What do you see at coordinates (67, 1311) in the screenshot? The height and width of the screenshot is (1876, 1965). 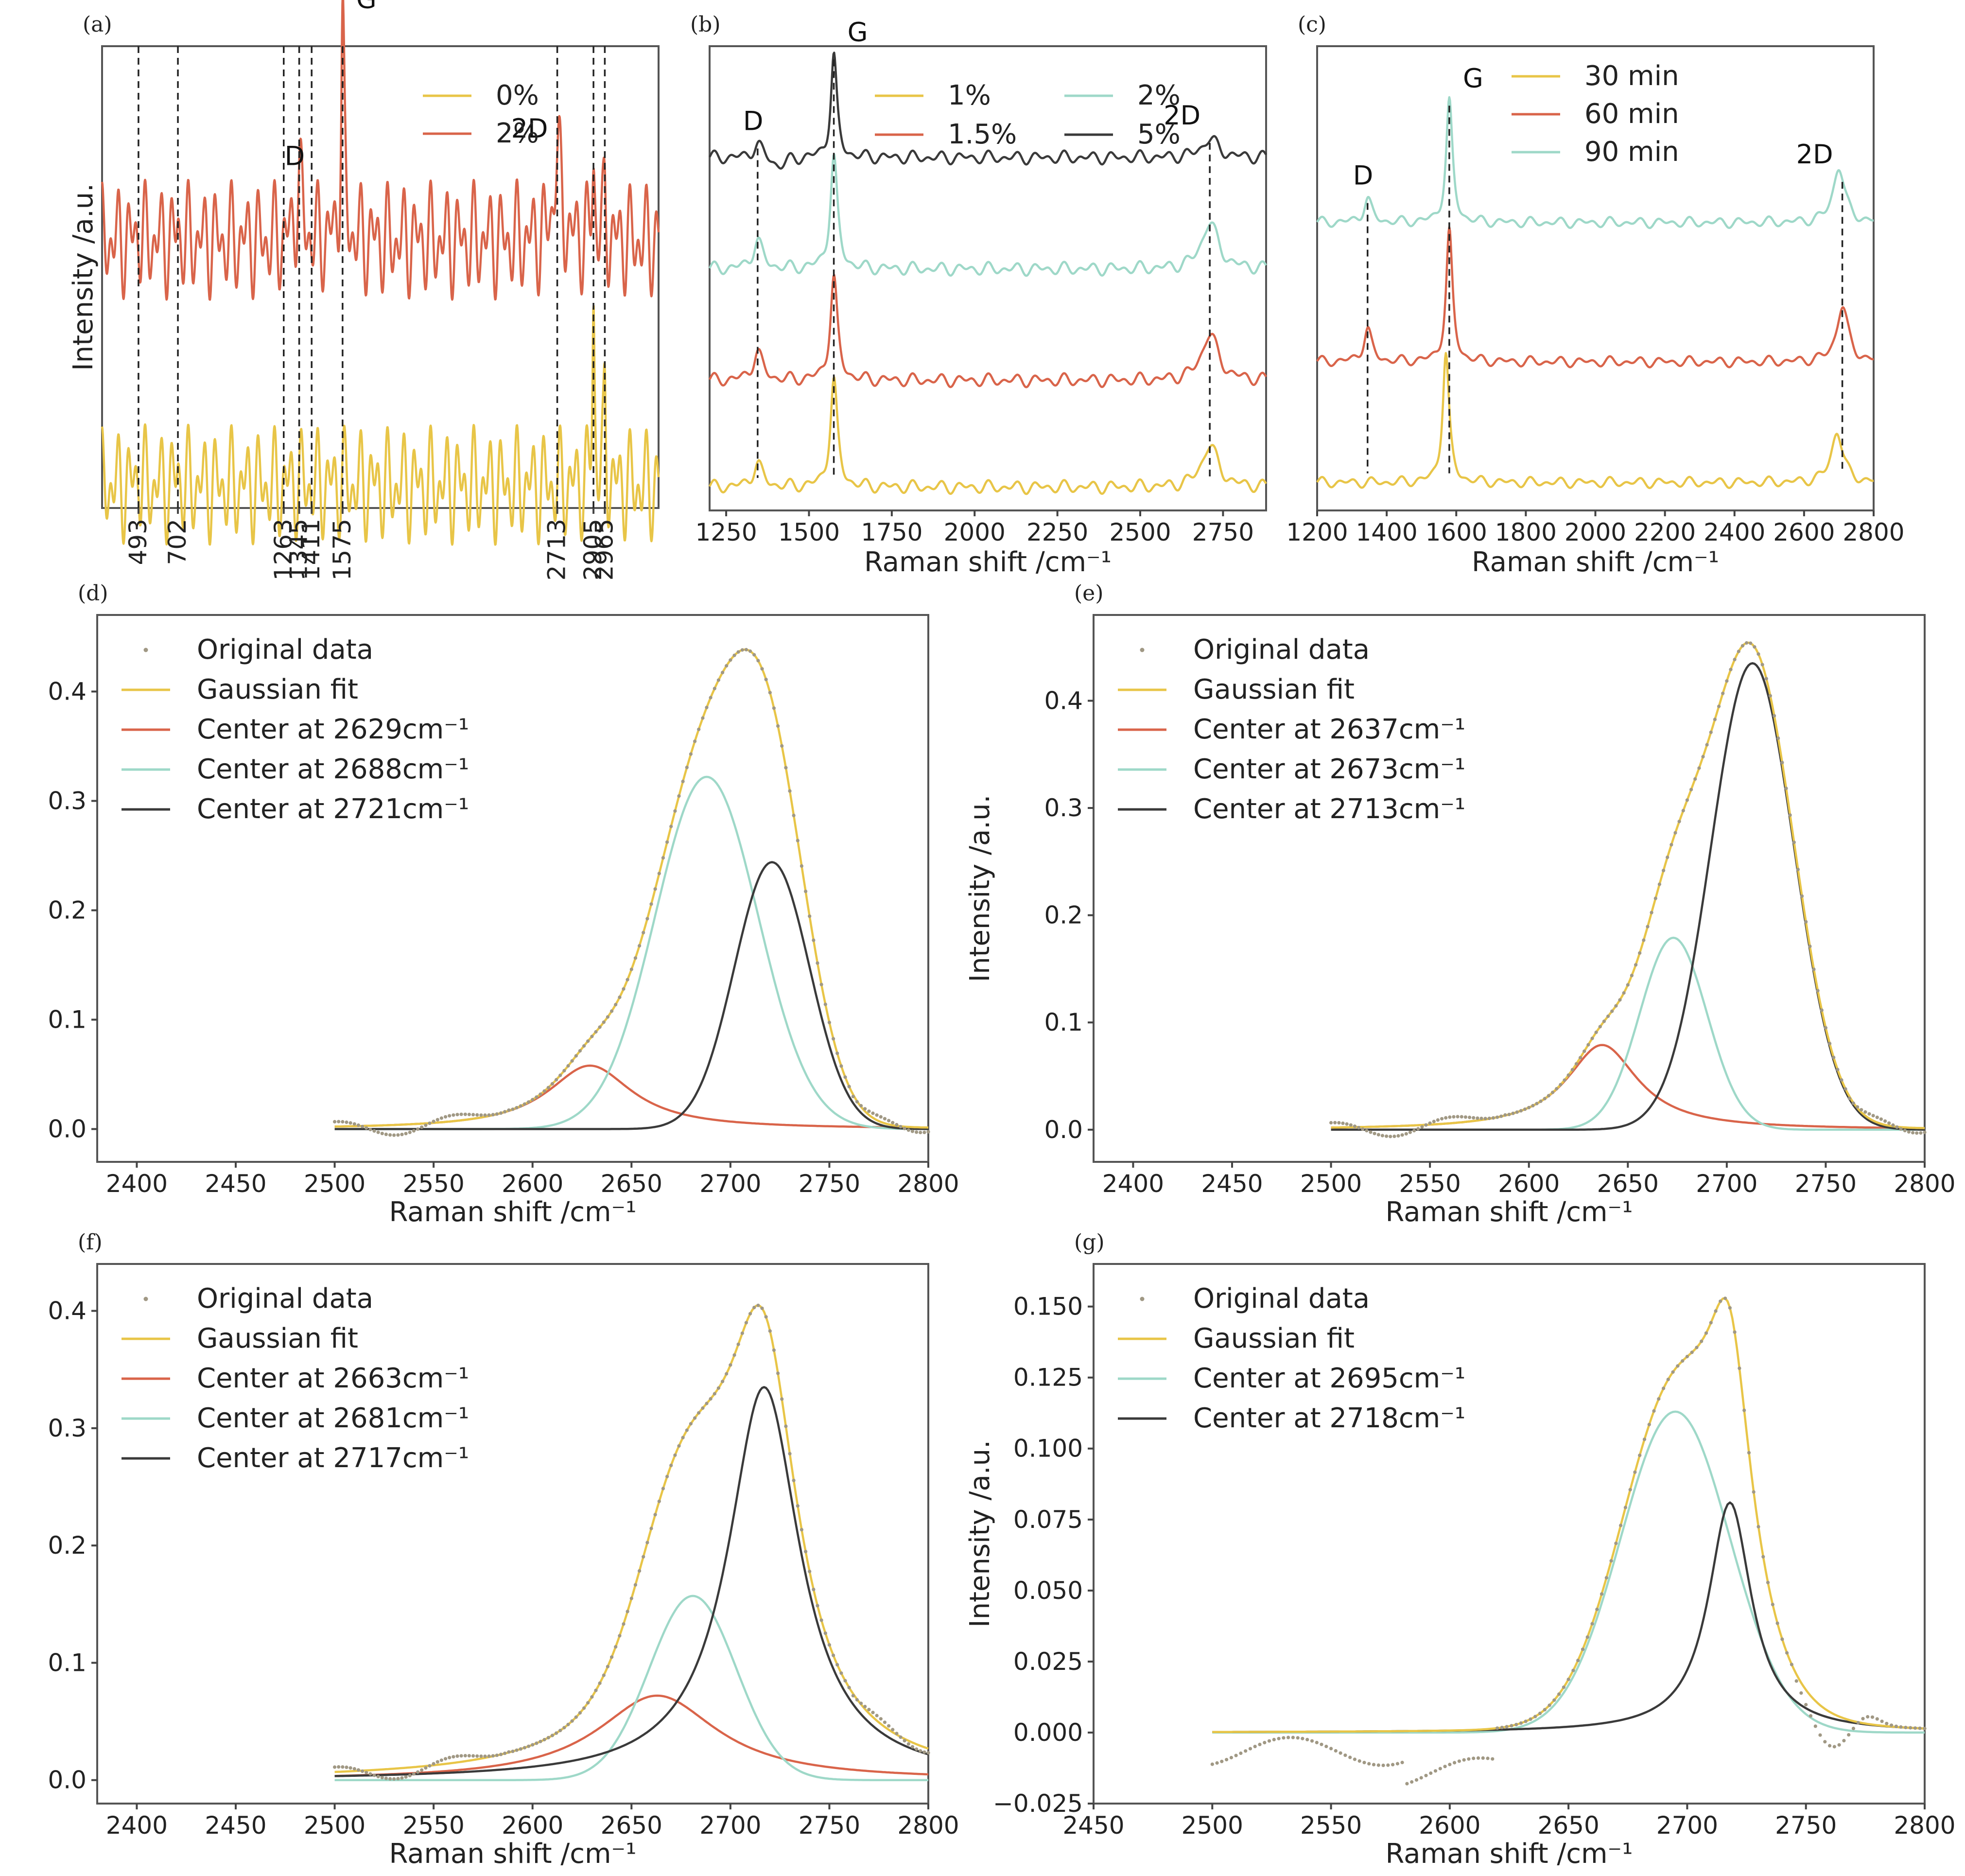 I see `y-tick-label: 0.4` at bounding box center [67, 1311].